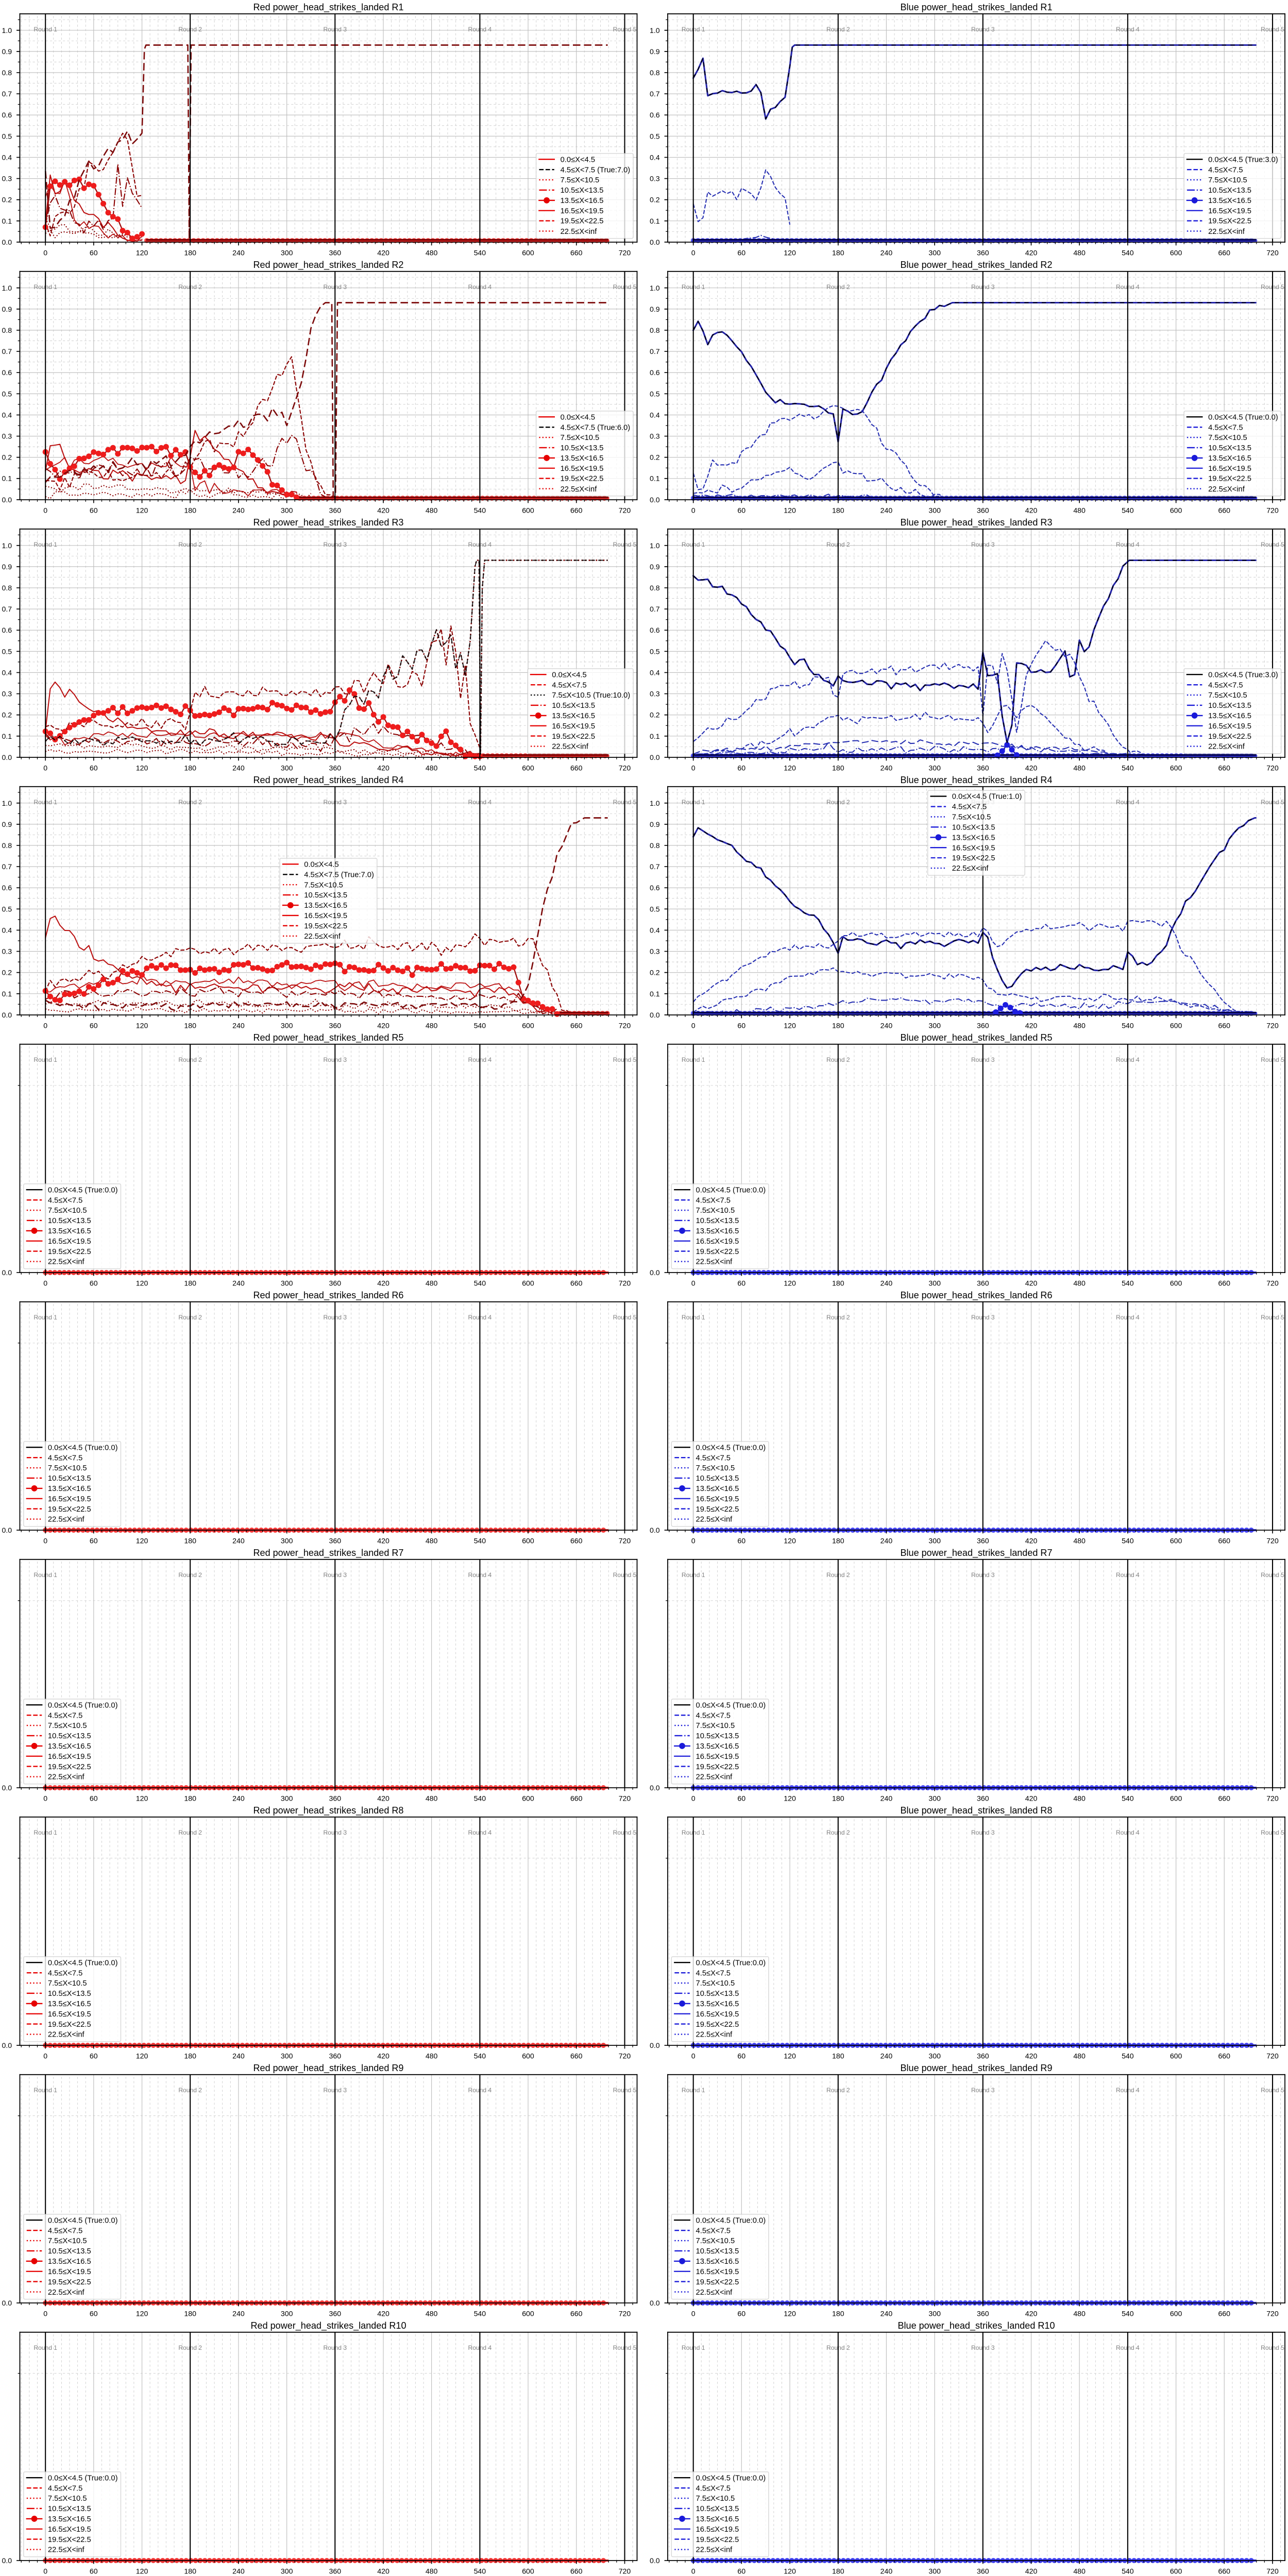 Image resolution: width=1288 pixels, height=2576 pixels. What do you see at coordinates (1176, 1026) in the screenshot?
I see `svg-text: 600` at bounding box center [1176, 1026].